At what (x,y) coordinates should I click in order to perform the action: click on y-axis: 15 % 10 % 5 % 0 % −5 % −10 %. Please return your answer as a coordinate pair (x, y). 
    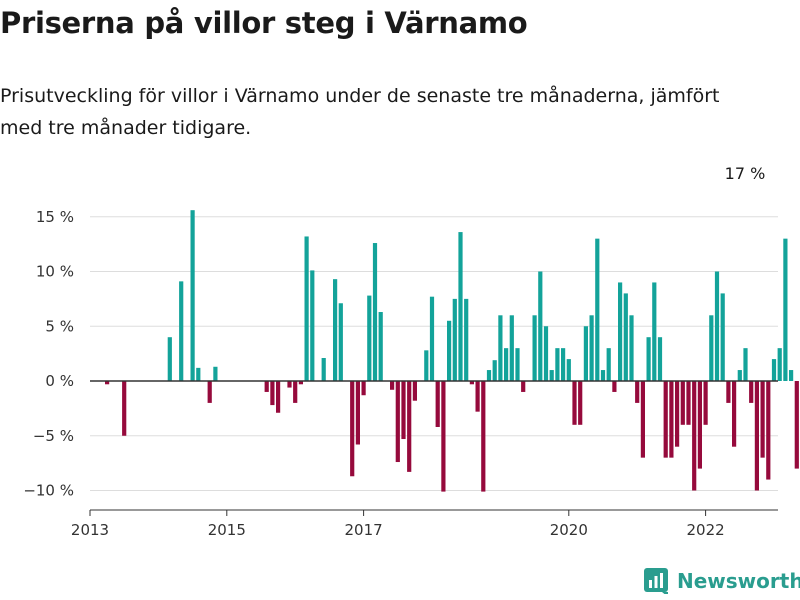
    Looking at the image, I should click on (48, 354).